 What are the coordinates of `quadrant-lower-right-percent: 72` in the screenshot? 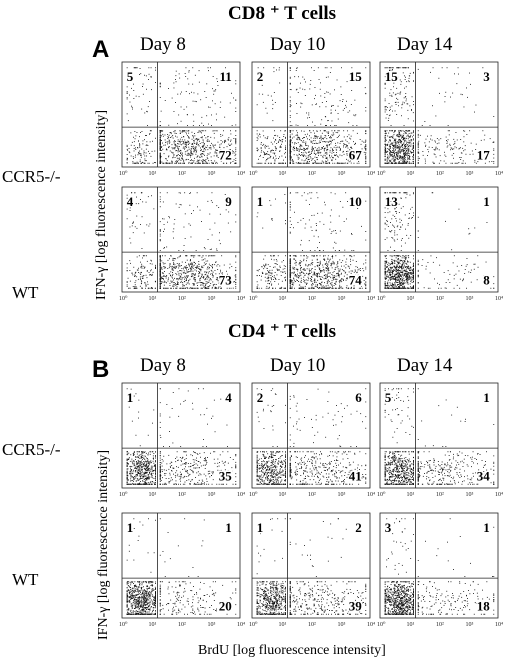 It's located at (225, 155).